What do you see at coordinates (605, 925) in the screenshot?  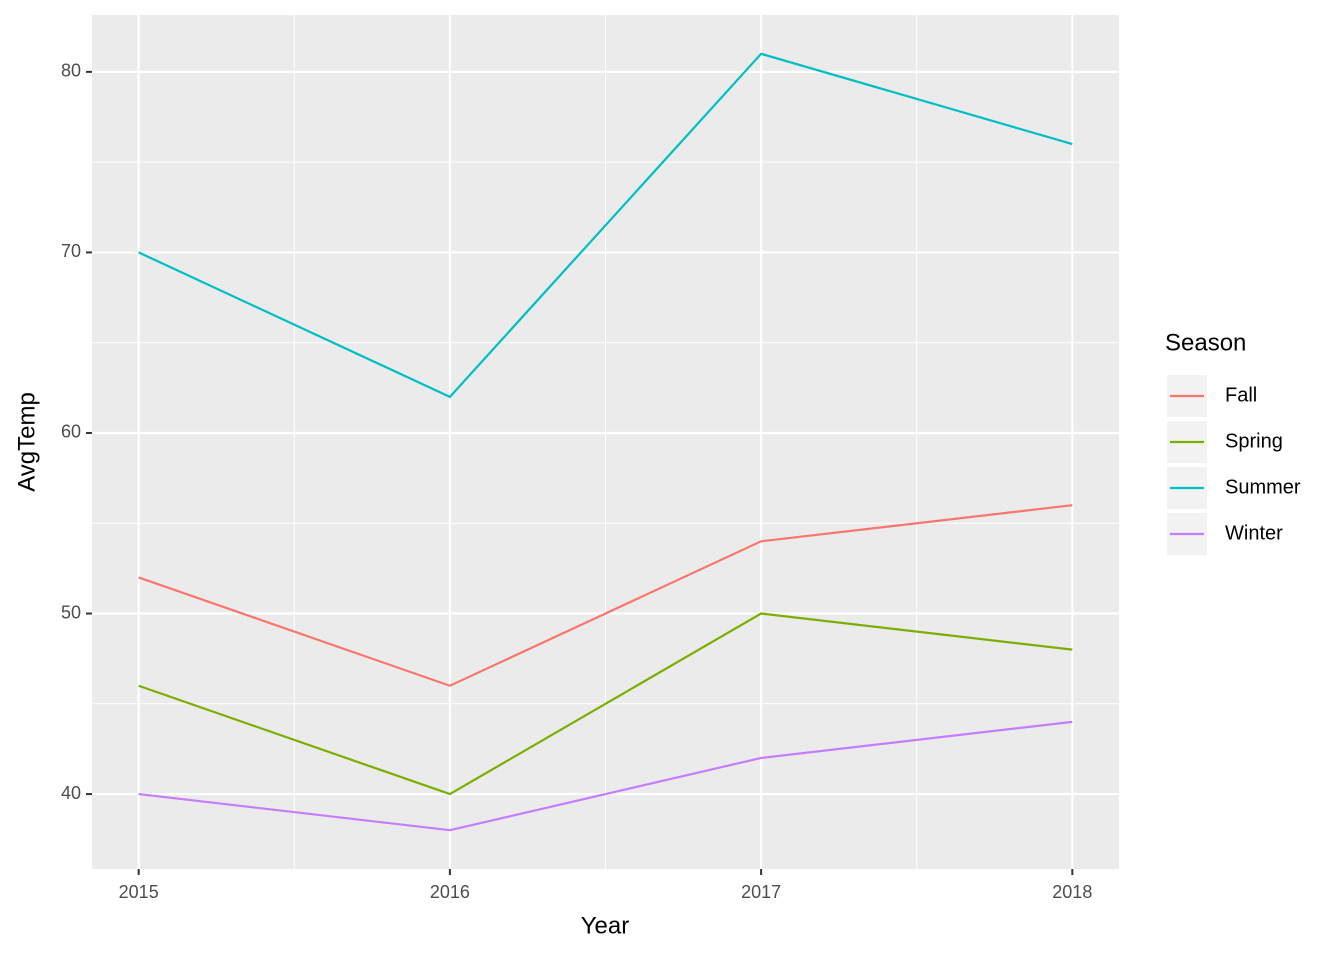 I see `x-axis-title: Year` at bounding box center [605, 925].